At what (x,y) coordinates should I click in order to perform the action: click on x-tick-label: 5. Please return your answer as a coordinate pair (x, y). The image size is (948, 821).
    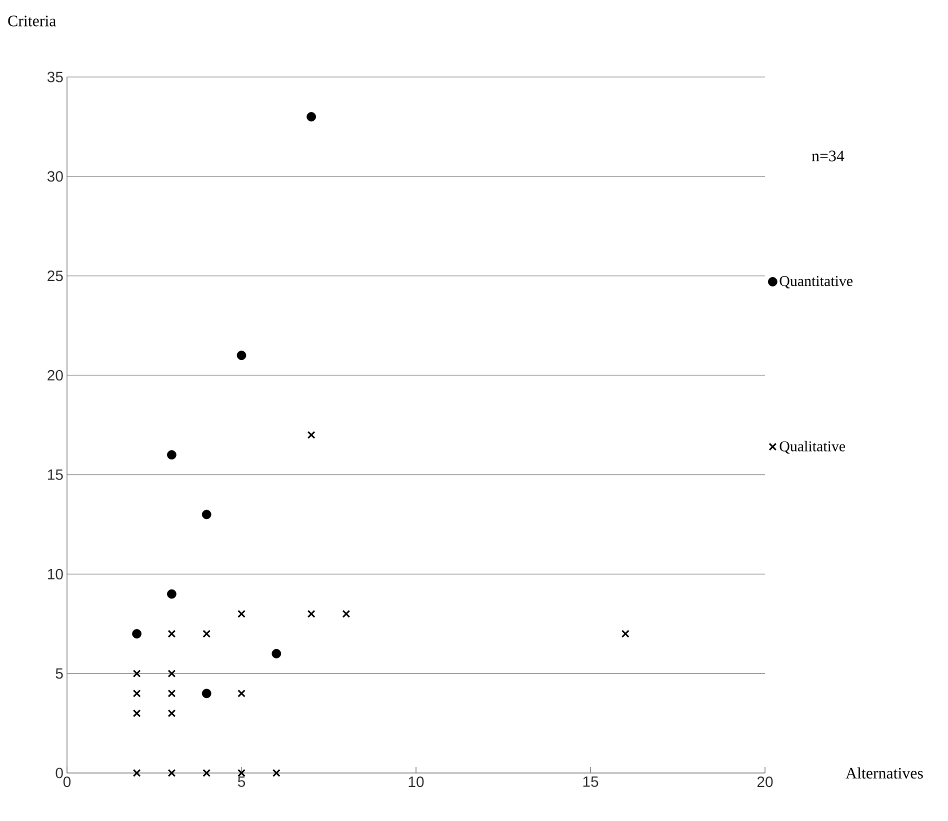
    Looking at the image, I should click on (242, 781).